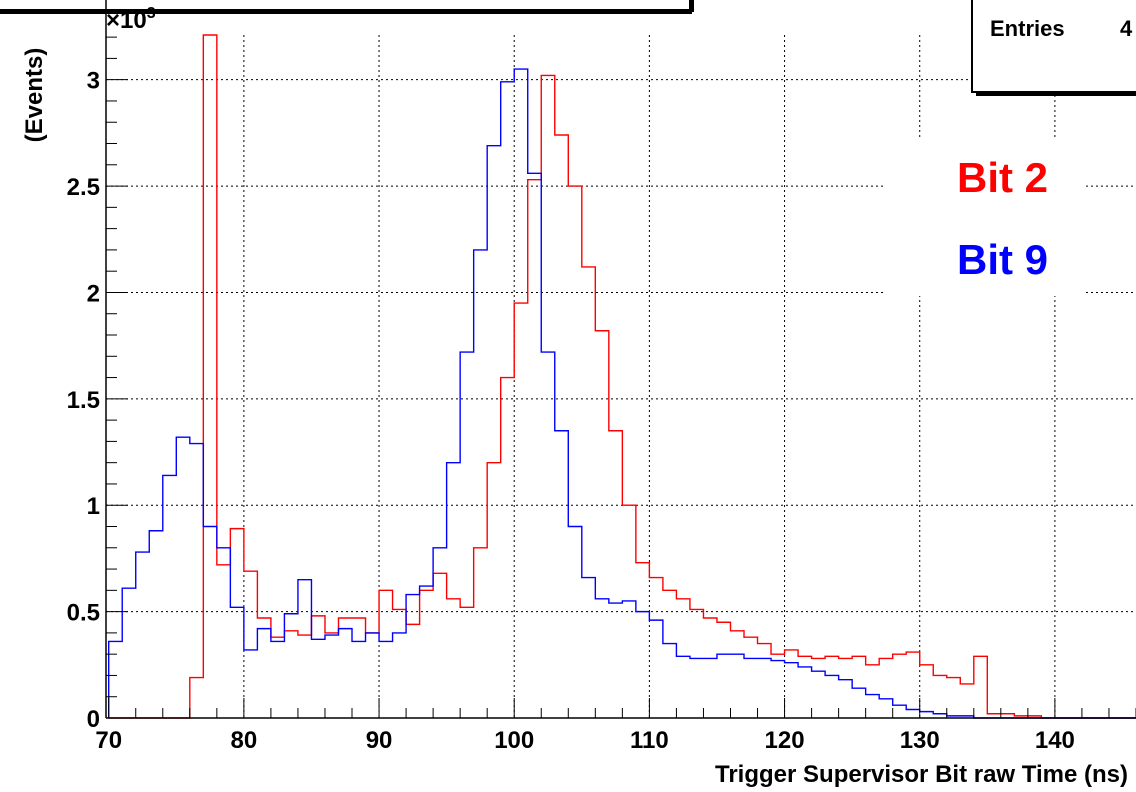 This screenshot has height=792, width=1136. Describe the element at coordinates (83, 187) in the screenshot. I see `y-tick-label: 2.5` at that location.